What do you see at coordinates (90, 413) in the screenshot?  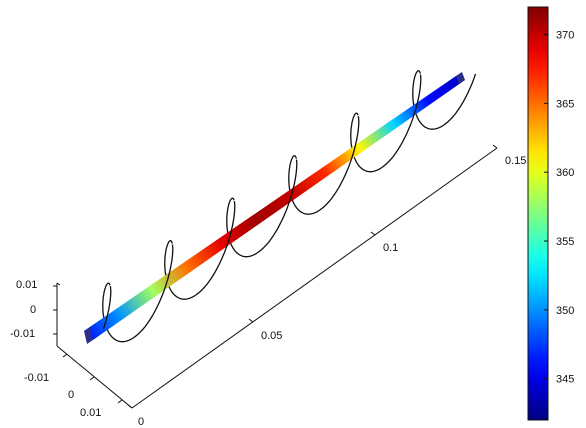 I see `y-tick-label-2: 0.01` at bounding box center [90, 413].